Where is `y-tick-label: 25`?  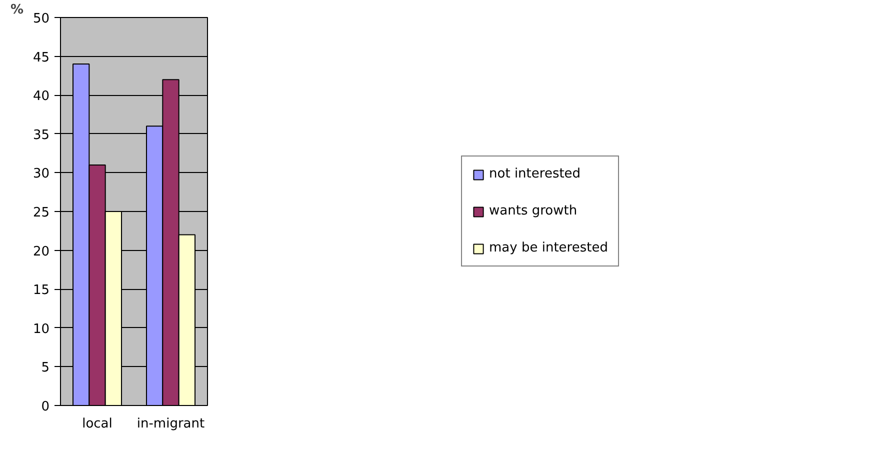 y-tick-label: 25 is located at coordinates (41, 213).